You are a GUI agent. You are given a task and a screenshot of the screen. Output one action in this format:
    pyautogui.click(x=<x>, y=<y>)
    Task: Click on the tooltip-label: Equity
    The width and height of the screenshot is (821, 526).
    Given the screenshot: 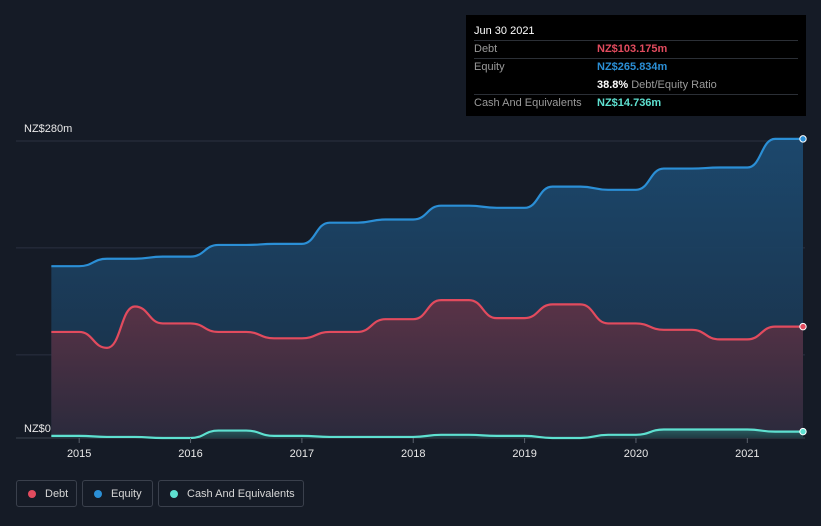 What is the action you would take?
    pyautogui.click(x=489, y=67)
    